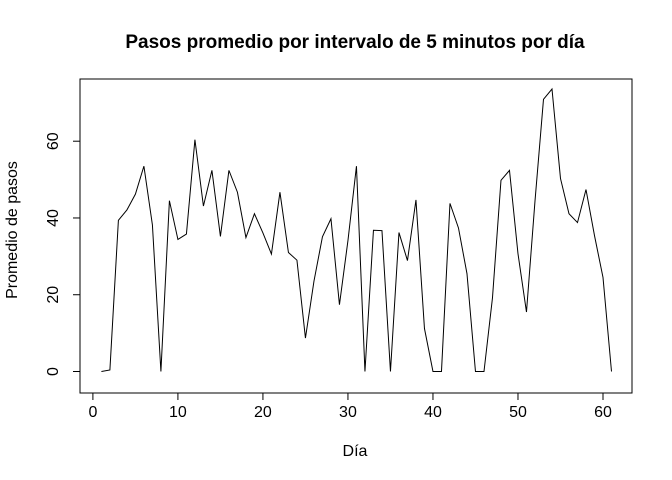 The height and width of the screenshot is (480, 672). I want to click on x-axis: 0 10 20 30 40 50 60, so click(350, 406).